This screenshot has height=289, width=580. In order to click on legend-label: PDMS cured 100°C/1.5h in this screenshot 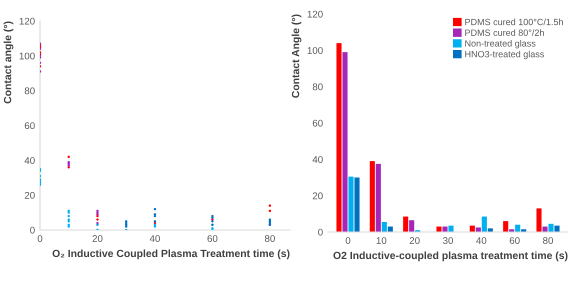, I will do `click(514, 22)`.